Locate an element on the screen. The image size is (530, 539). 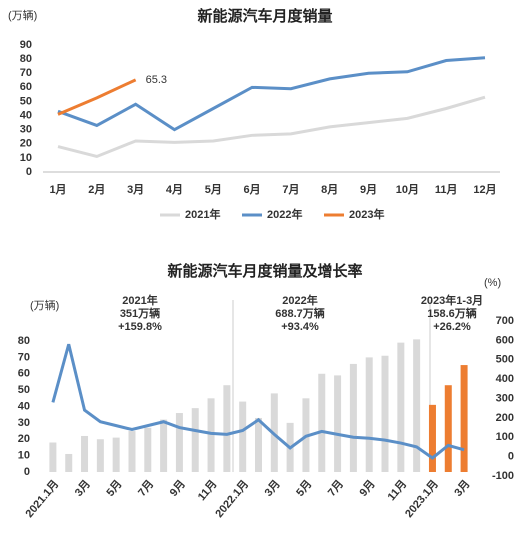
annotation: 2021年 is located at coordinates (139, 300).